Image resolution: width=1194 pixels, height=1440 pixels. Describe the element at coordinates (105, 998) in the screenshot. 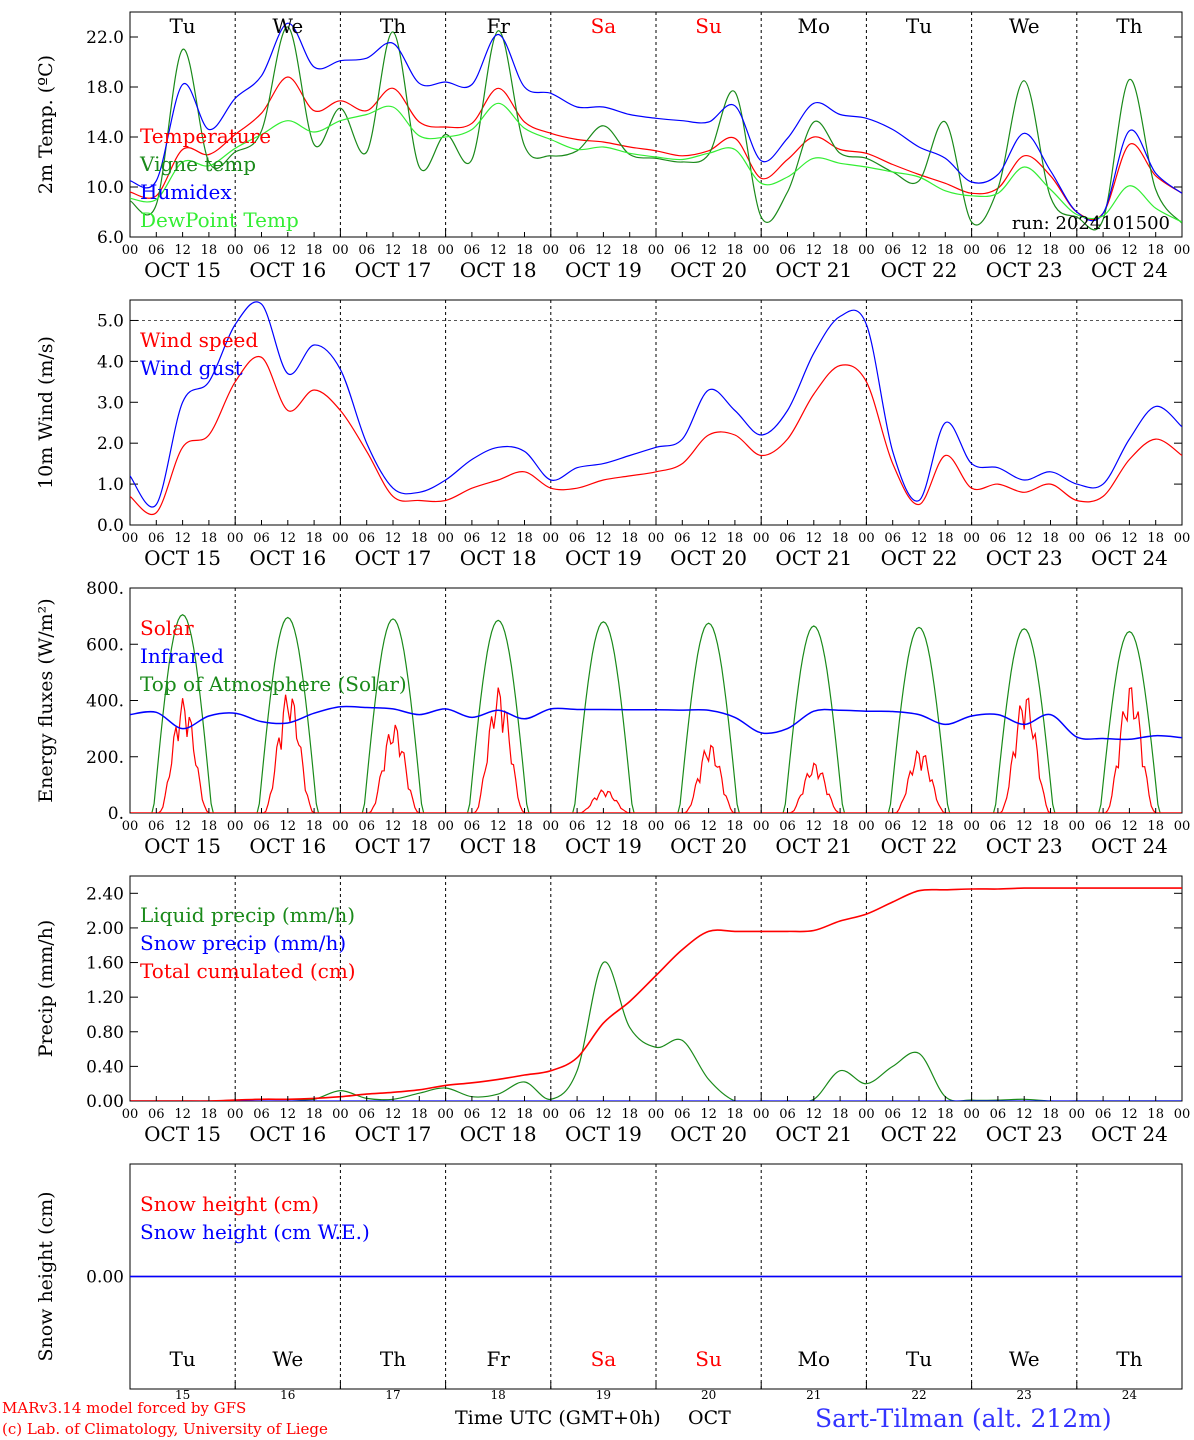

I see `y-tick-label: 1.20` at that location.